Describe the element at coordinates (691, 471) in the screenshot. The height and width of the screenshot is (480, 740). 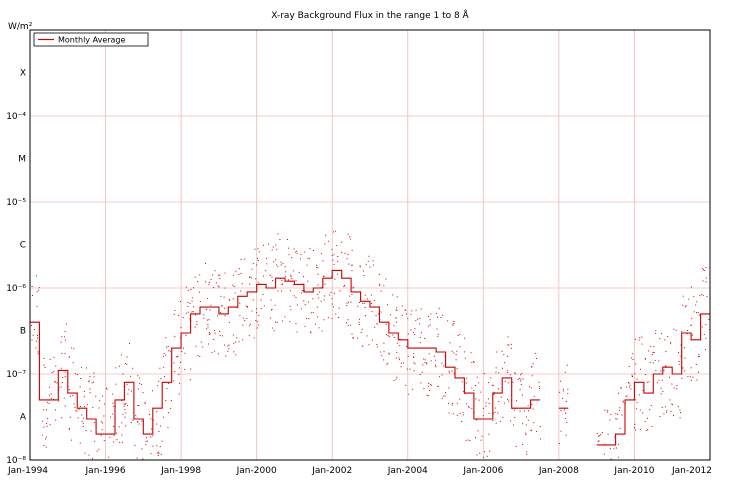
I see `x-tick-label: Jan-2012` at that location.